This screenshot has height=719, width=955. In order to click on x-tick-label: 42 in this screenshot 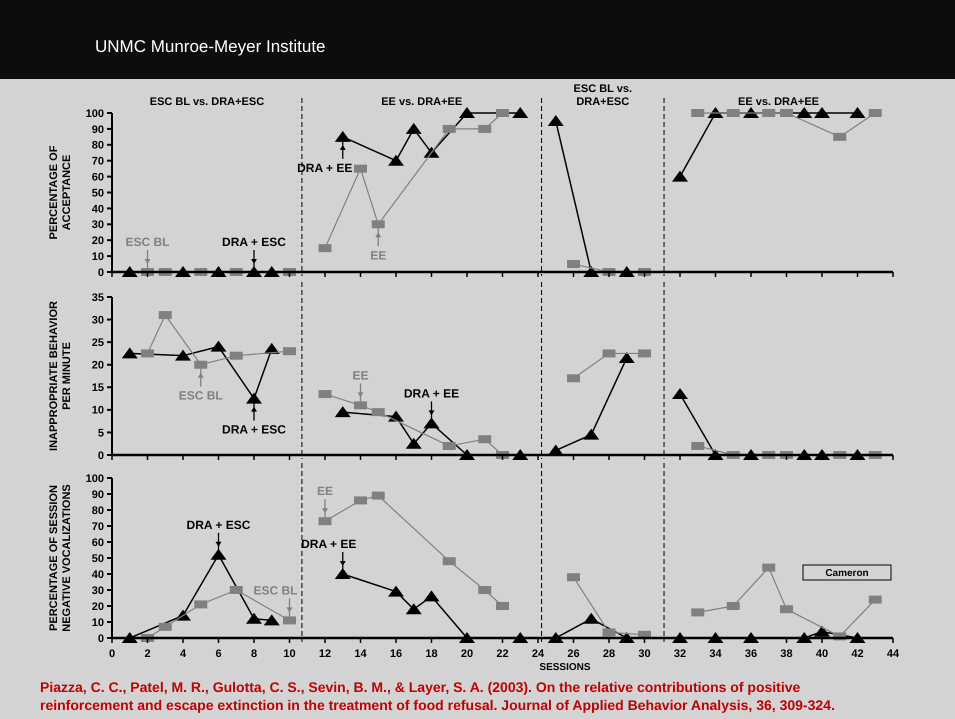, I will do `click(857, 654)`.